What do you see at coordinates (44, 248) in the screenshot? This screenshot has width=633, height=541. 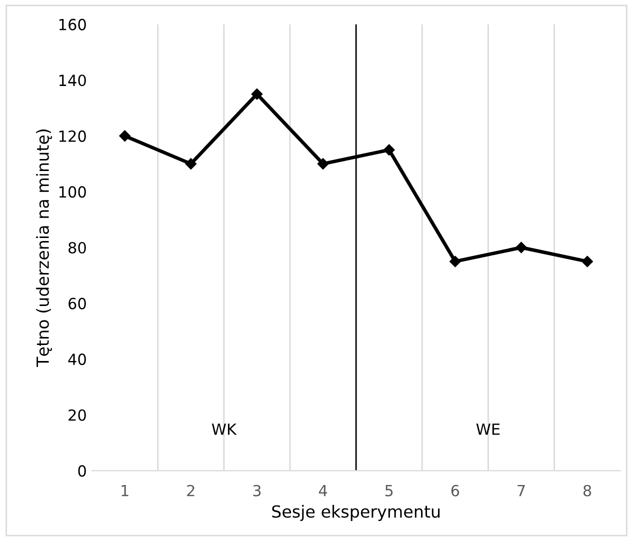 I see `y-axis-title: Tętno (uderzenia na minutę)` at bounding box center [44, 248].